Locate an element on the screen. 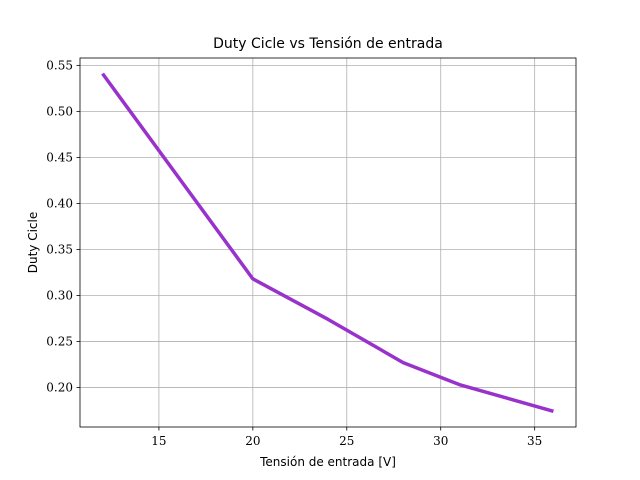 Image resolution: width=640 pixels, height=480 pixels. y-tick-label: 0.55 is located at coordinates (59, 65).